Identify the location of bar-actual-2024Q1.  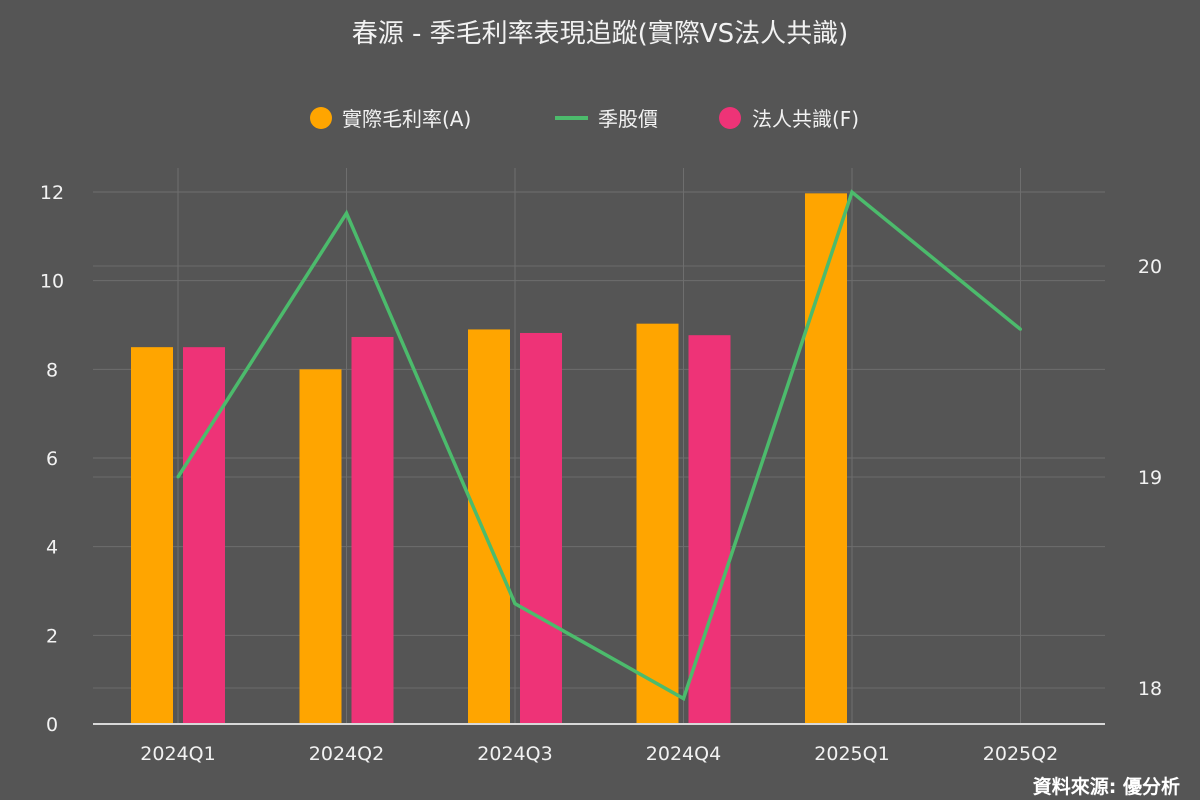
(152, 535).